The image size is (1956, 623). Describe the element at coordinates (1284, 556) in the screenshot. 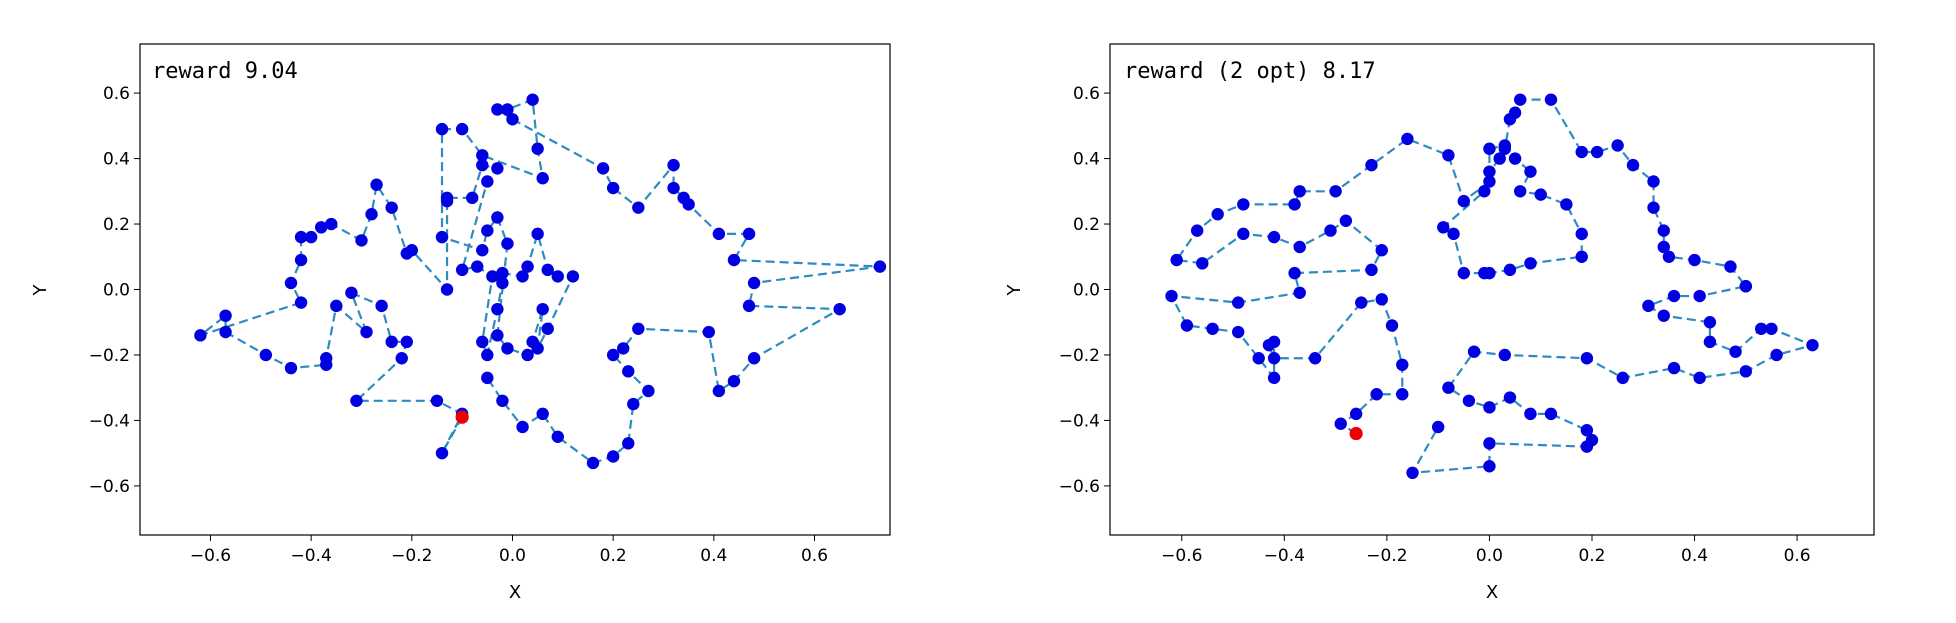

I see `right-x-tick-label: −0.4` at that location.